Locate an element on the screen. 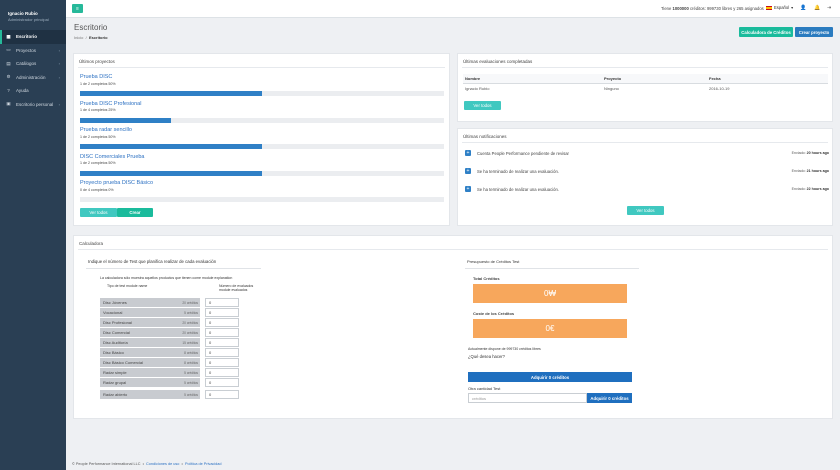 The height and width of the screenshot is (470, 840). sidebar-item-label: Catálogos is located at coordinates (26, 64).